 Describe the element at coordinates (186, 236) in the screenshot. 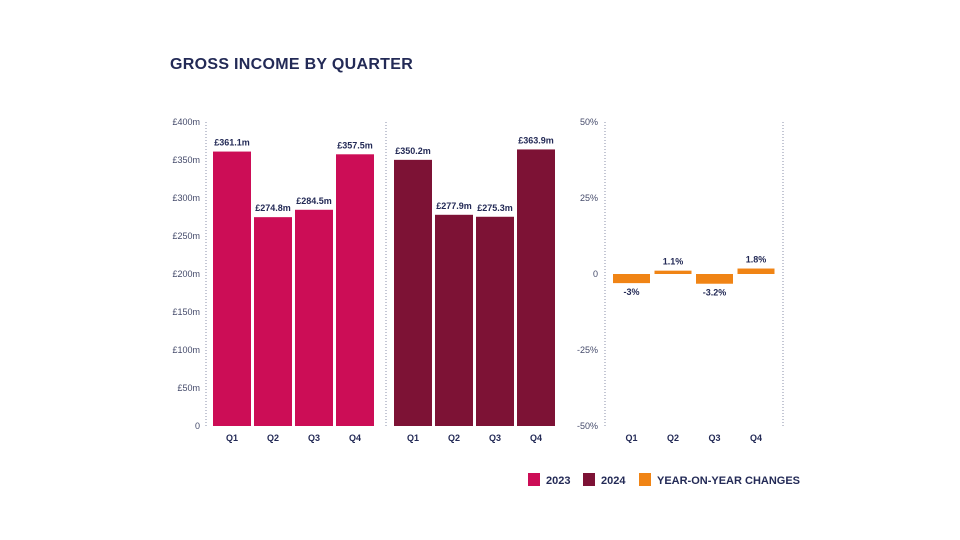

I see `y-tick-label: £250m` at that location.